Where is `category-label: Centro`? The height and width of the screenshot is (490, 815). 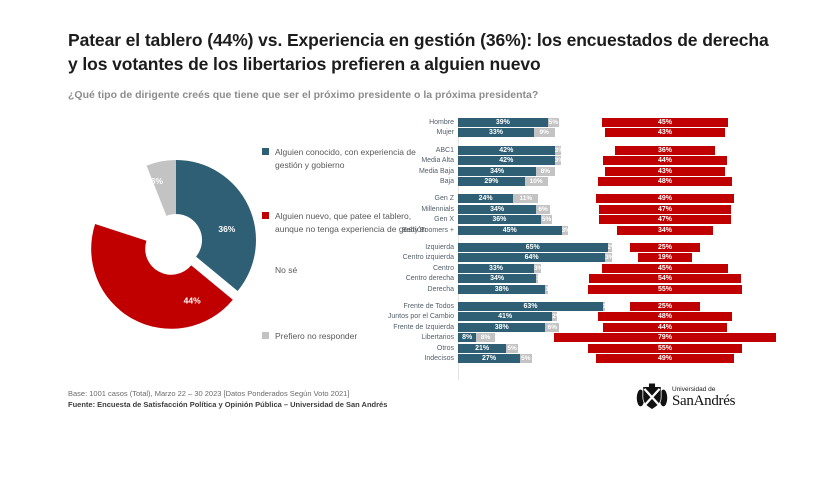 category-label: Centro is located at coordinates (443, 268).